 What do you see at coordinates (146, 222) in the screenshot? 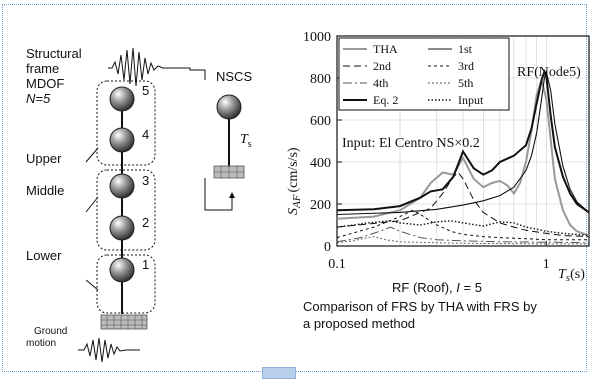
I see `mass-label-2: 2` at bounding box center [146, 222].